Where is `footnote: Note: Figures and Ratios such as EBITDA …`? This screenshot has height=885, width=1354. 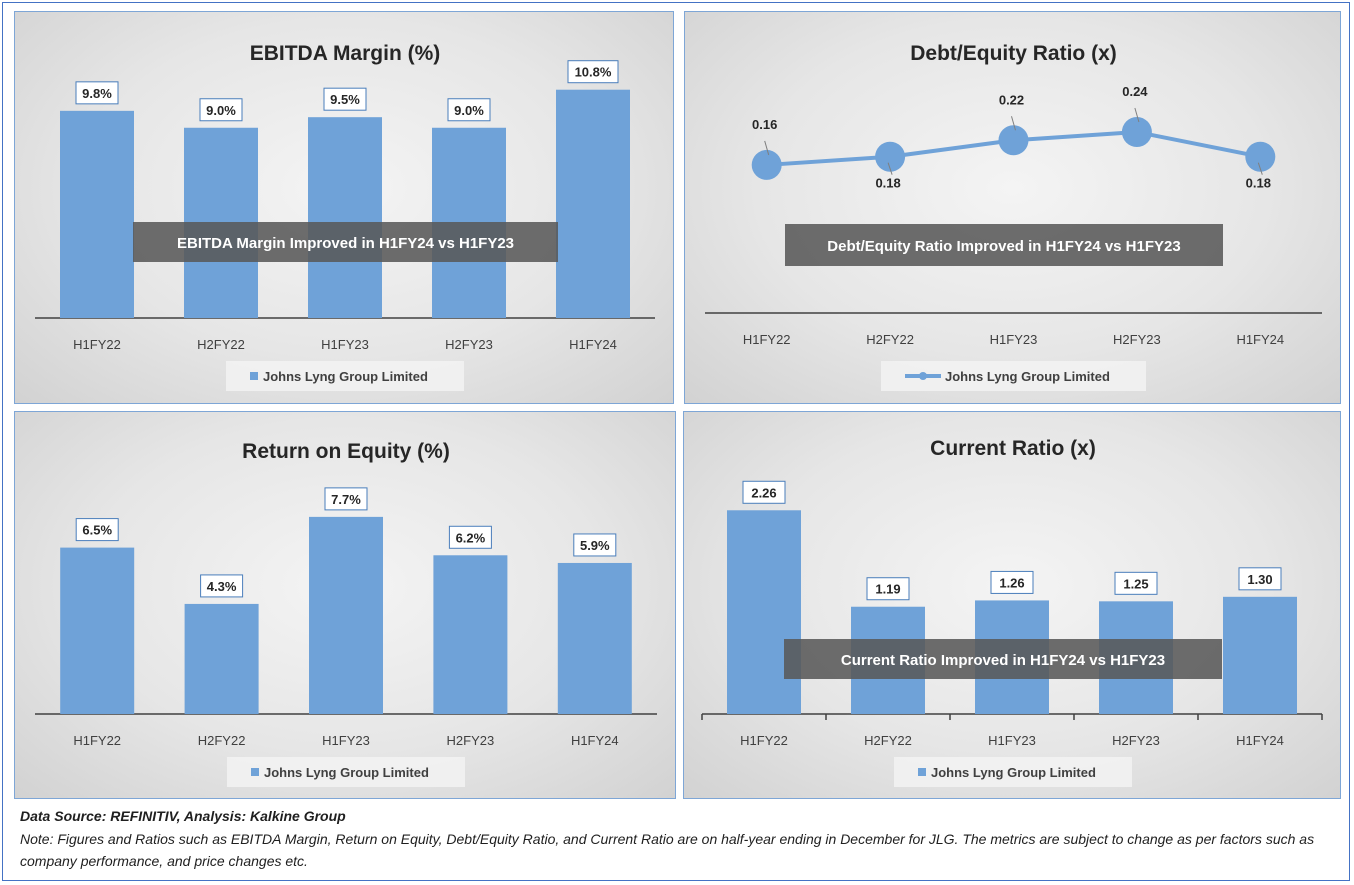
footnote: Note: Figures and Ratios such as EBITDA … is located at coordinates (667, 850).